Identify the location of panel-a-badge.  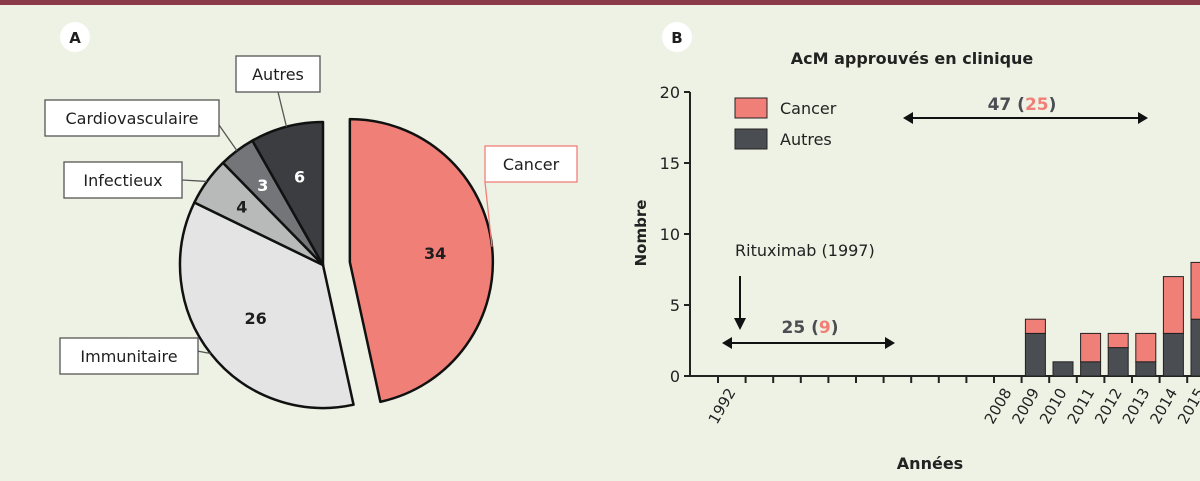
(75, 37).